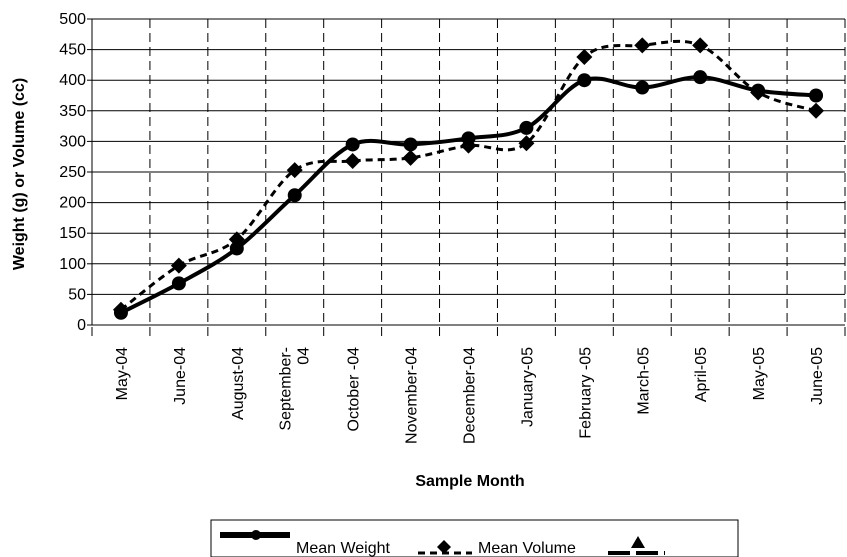  I want to click on legend-mean-volume-marker, so click(444, 547).